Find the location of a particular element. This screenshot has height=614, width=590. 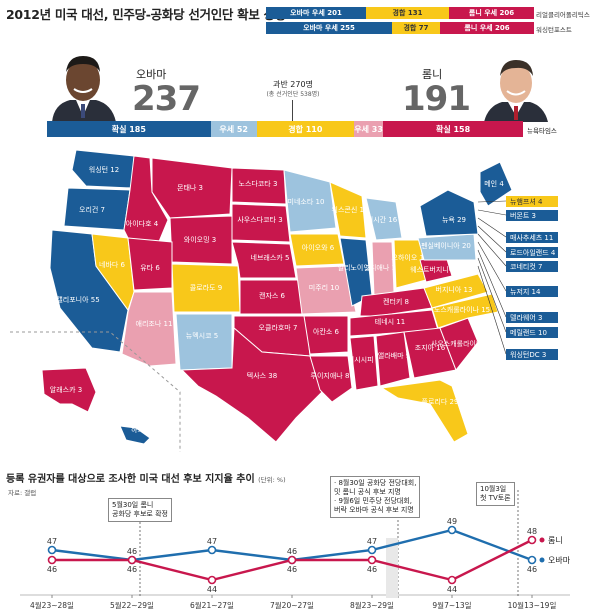

side-label-text: 버몬트 3 is located at coordinates (523, 215).